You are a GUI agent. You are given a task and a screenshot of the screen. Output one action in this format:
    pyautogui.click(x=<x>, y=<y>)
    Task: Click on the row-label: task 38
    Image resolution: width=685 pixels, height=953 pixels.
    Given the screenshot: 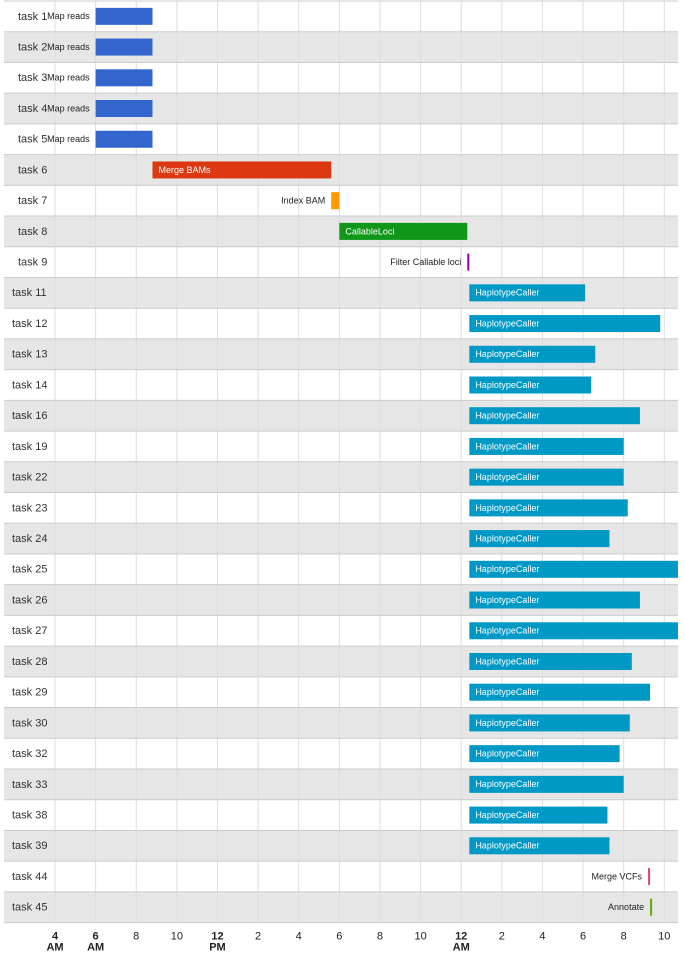 What is the action you would take?
    pyautogui.click(x=29, y=815)
    